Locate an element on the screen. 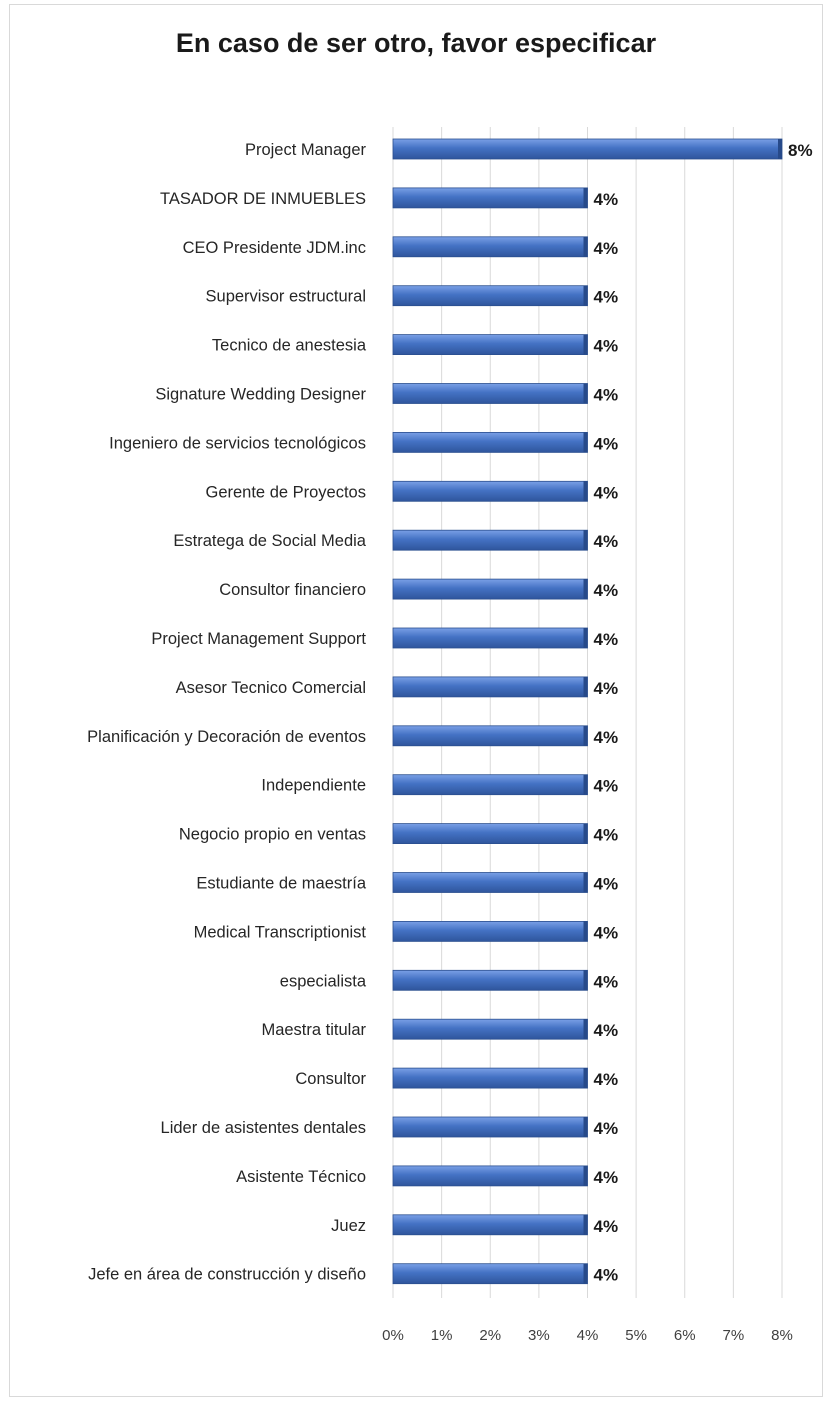  x-tick-label: 0% is located at coordinates (393, 1335).